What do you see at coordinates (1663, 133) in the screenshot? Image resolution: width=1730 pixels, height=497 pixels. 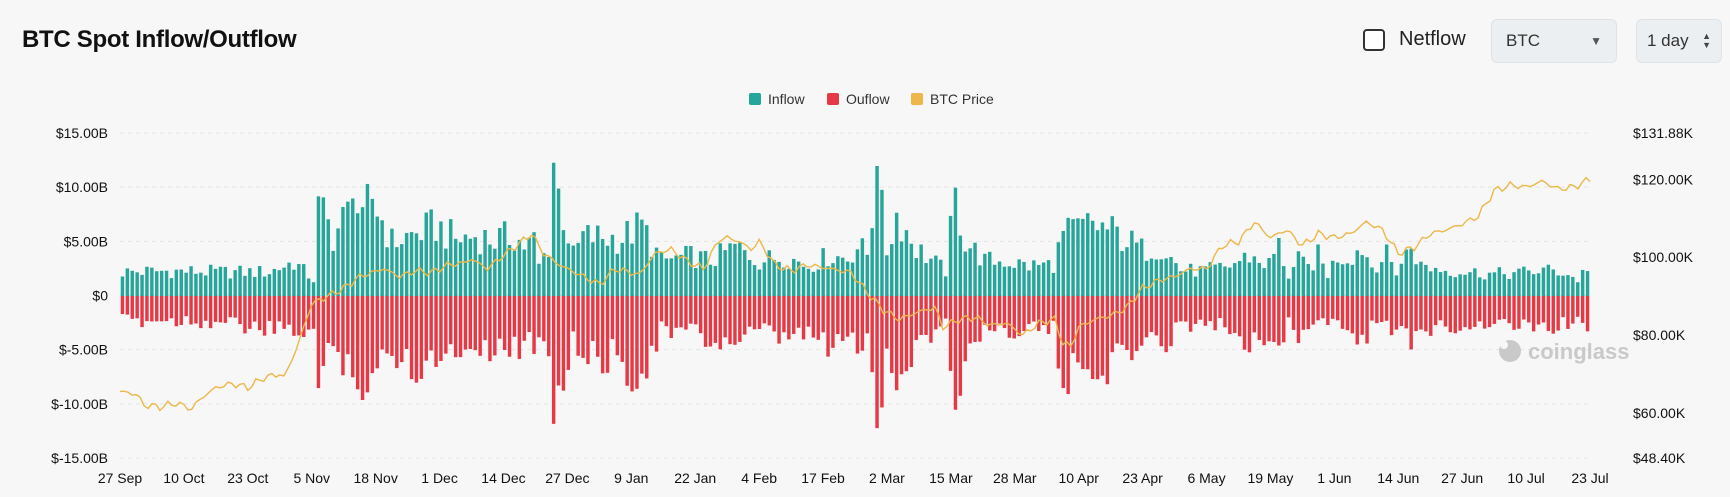 I see `right-axis-tick-label: $131.88K` at bounding box center [1663, 133].